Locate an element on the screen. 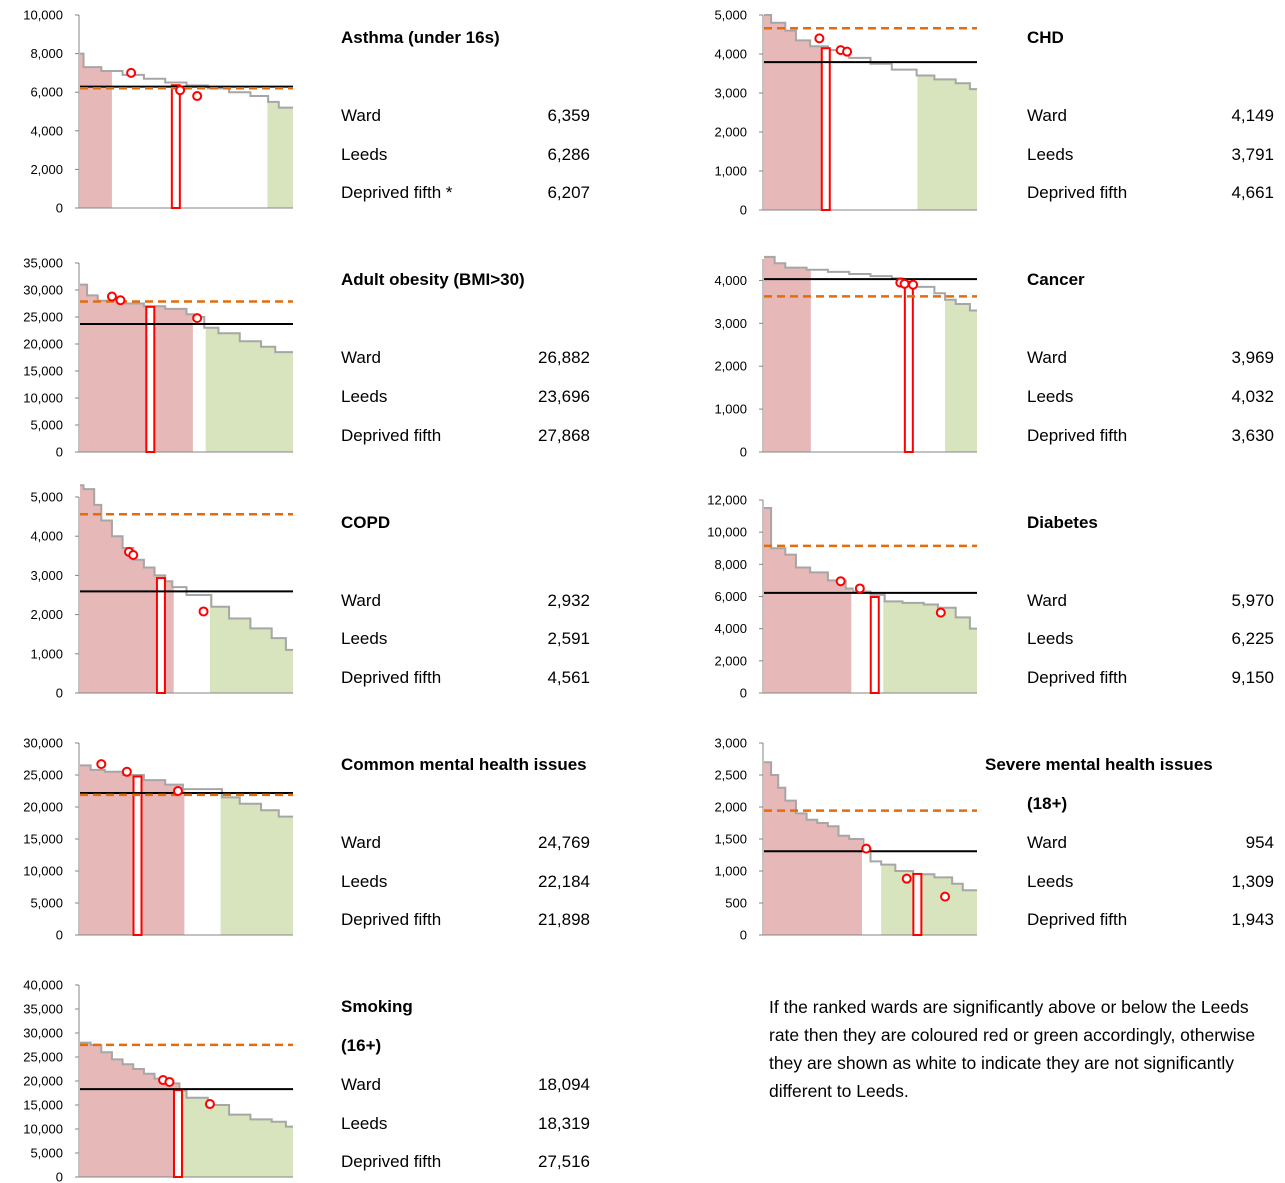 This screenshot has width=1285, height=1183. leeds-value: 23,696 is located at coordinates (564, 396).